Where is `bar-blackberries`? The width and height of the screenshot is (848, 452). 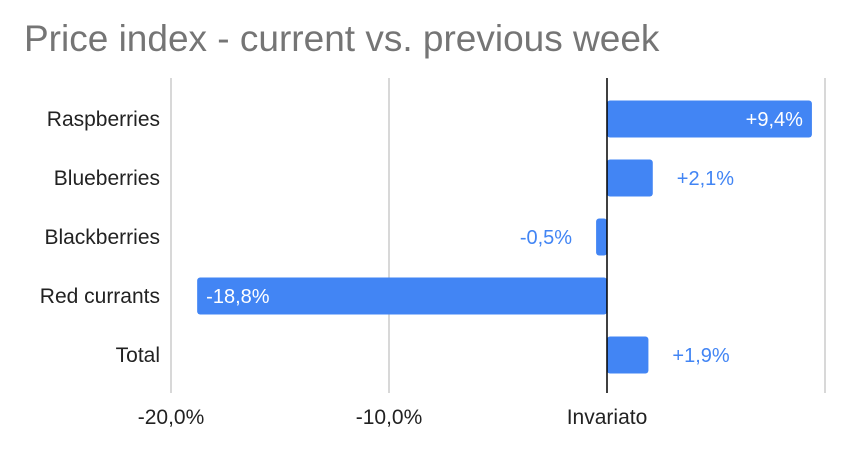 bar-blackberries is located at coordinates (601, 237).